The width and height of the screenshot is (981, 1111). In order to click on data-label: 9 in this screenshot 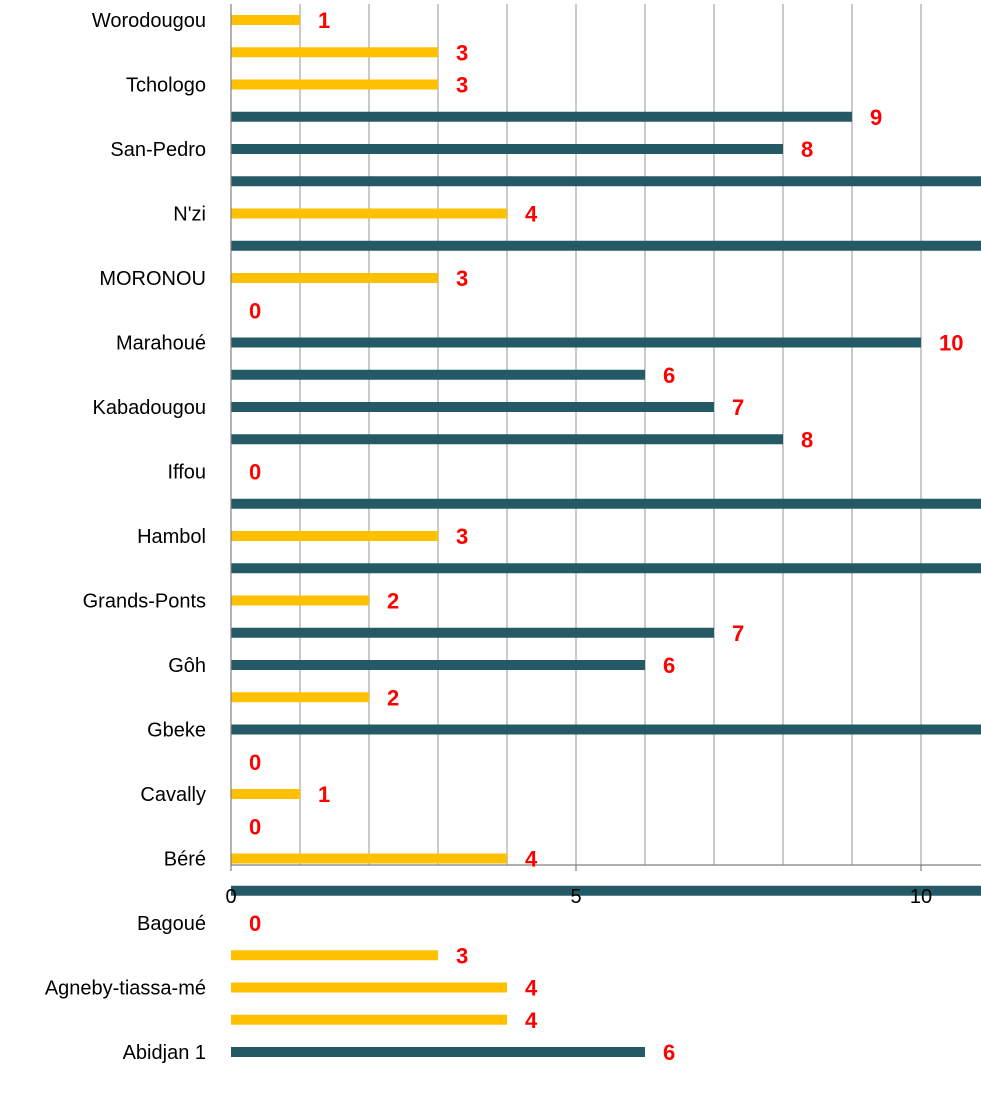, I will do `click(876, 117)`.